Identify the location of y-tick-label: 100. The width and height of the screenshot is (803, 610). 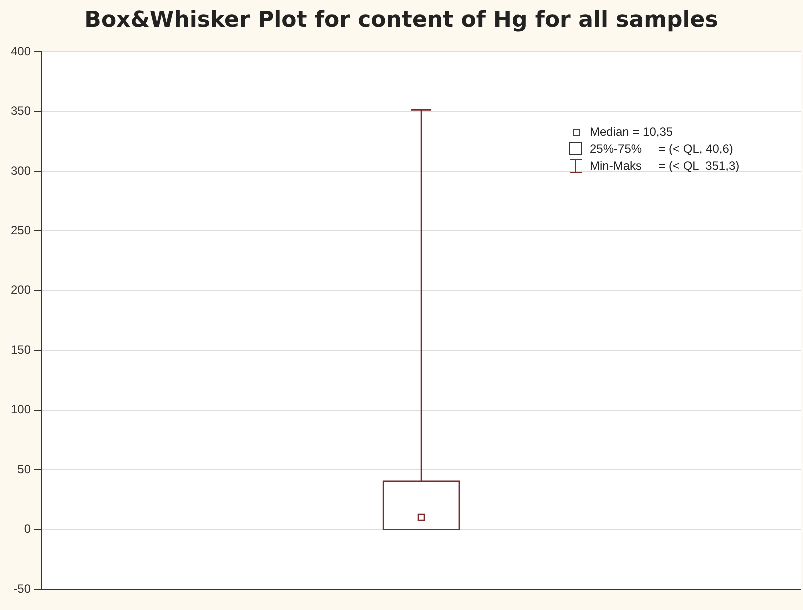
(21, 409).